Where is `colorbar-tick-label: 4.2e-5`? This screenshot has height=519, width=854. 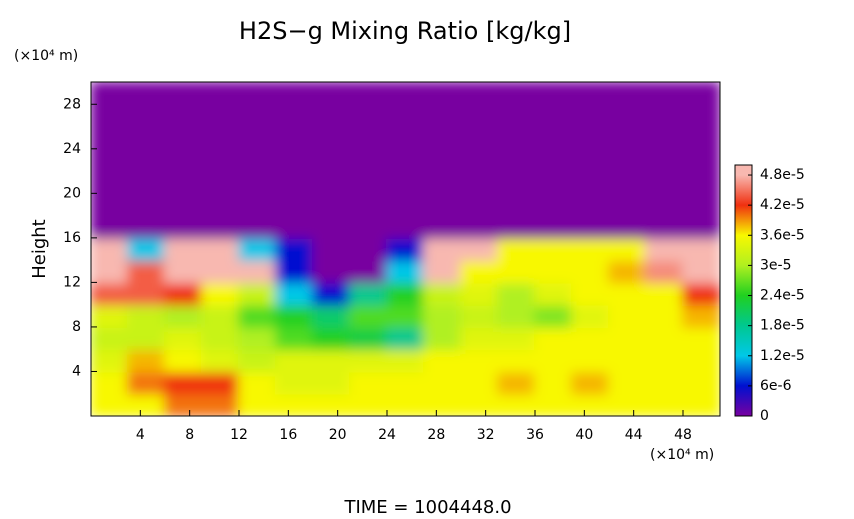
colorbar-tick-label: 4.2e-5 is located at coordinates (782, 205).